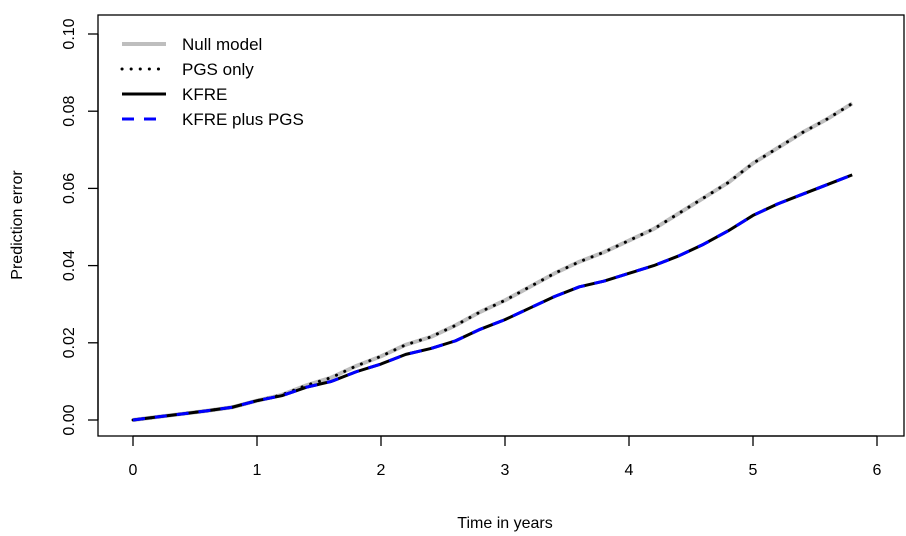  I want to click on legend-label: KFRE plus PGS, so click(243, 119).